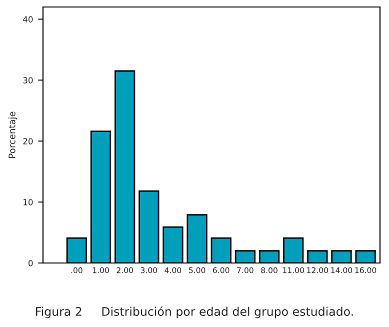  I want to click on y-tick-label: 20, so click(28, 141).